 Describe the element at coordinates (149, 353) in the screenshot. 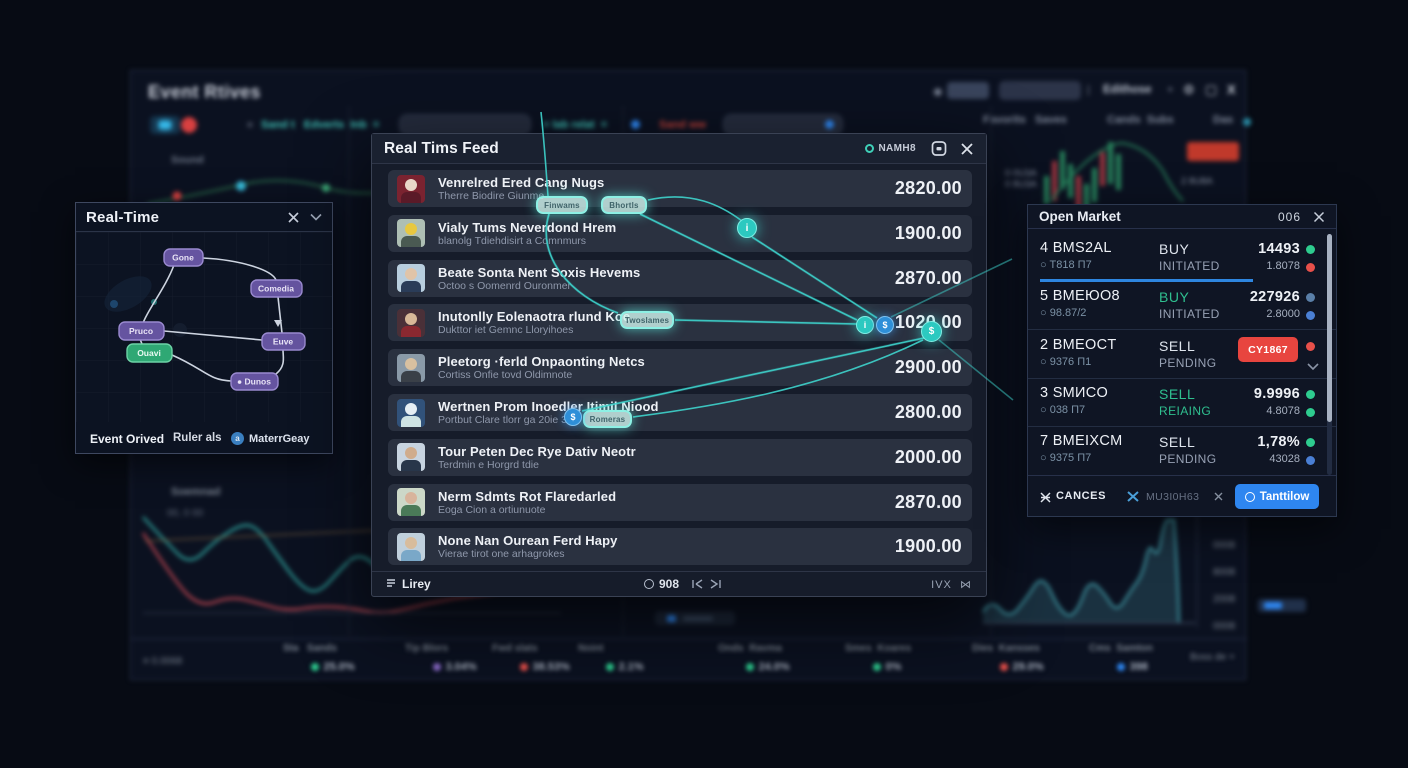

I see `svg-text: Ouavi` at that location.